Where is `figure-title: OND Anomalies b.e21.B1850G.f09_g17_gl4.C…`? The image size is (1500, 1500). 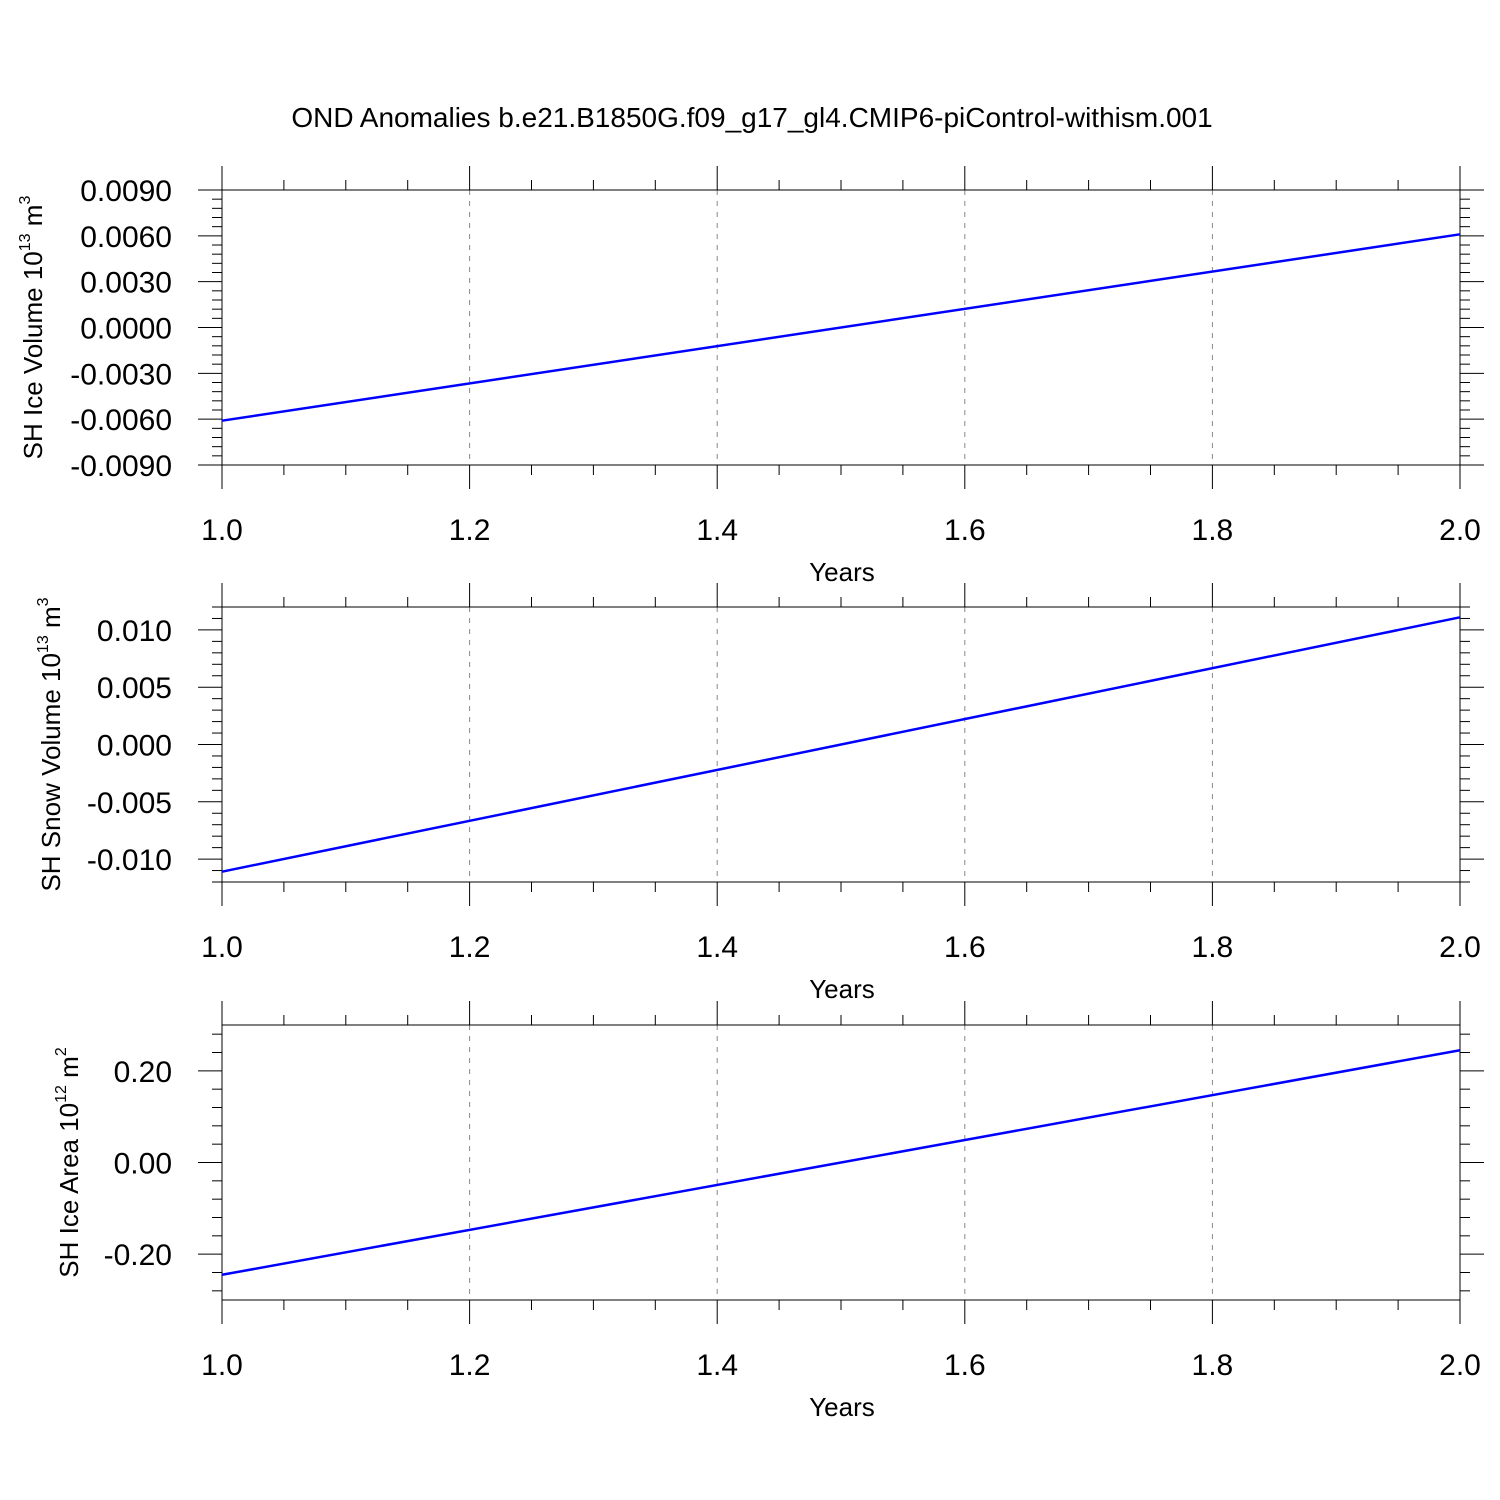
figure-title: OND Anomalies b.e21.B1850G.f09_g17_gl4.C… is located at coordinates (751, 117).